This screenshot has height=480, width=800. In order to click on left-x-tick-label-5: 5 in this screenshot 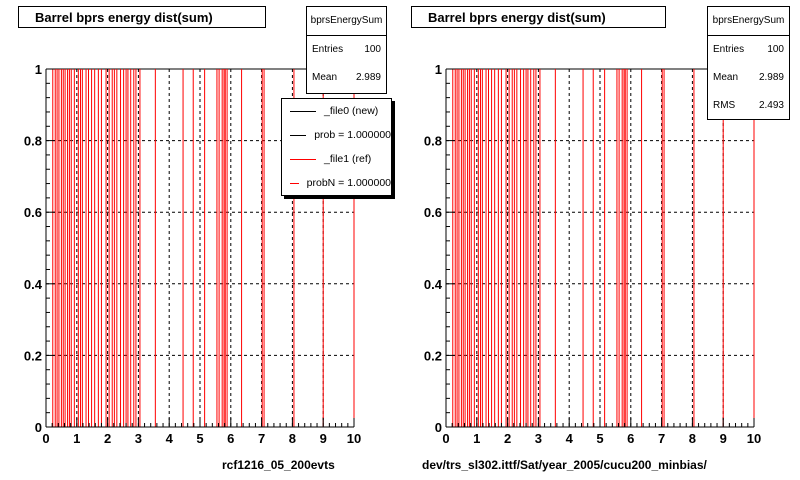, I will do `click(199, 438)`.